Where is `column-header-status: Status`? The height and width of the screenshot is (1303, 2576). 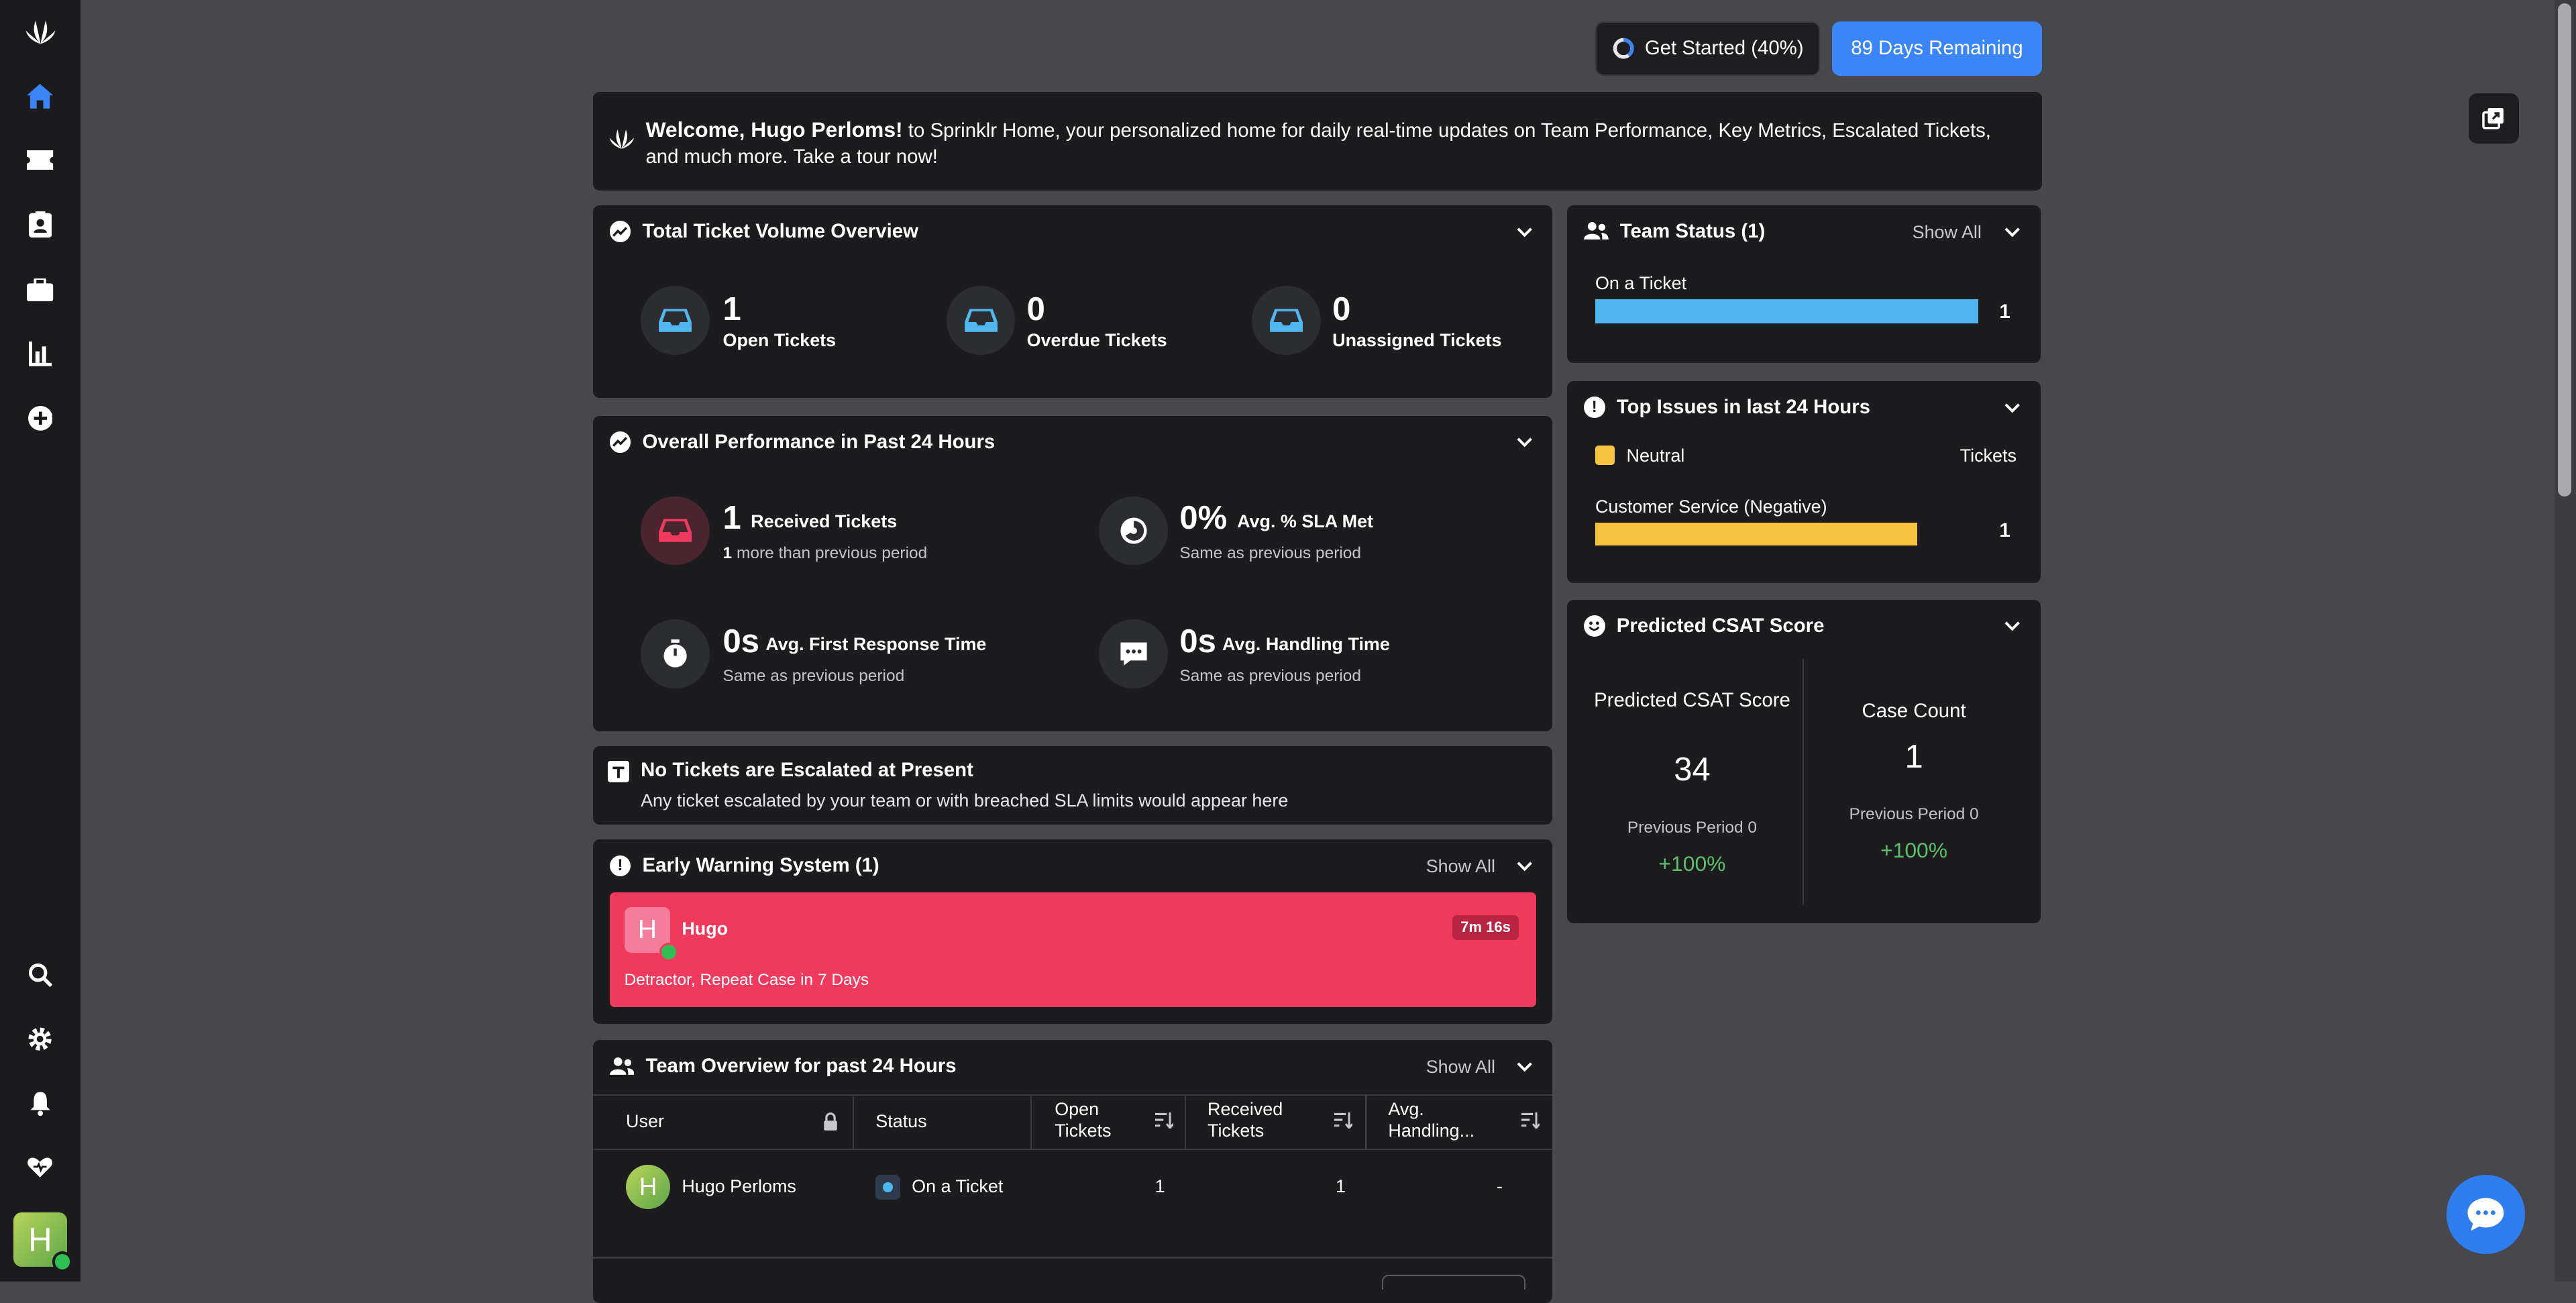
column-header-status: Status is located at coordinates (901, 1120).